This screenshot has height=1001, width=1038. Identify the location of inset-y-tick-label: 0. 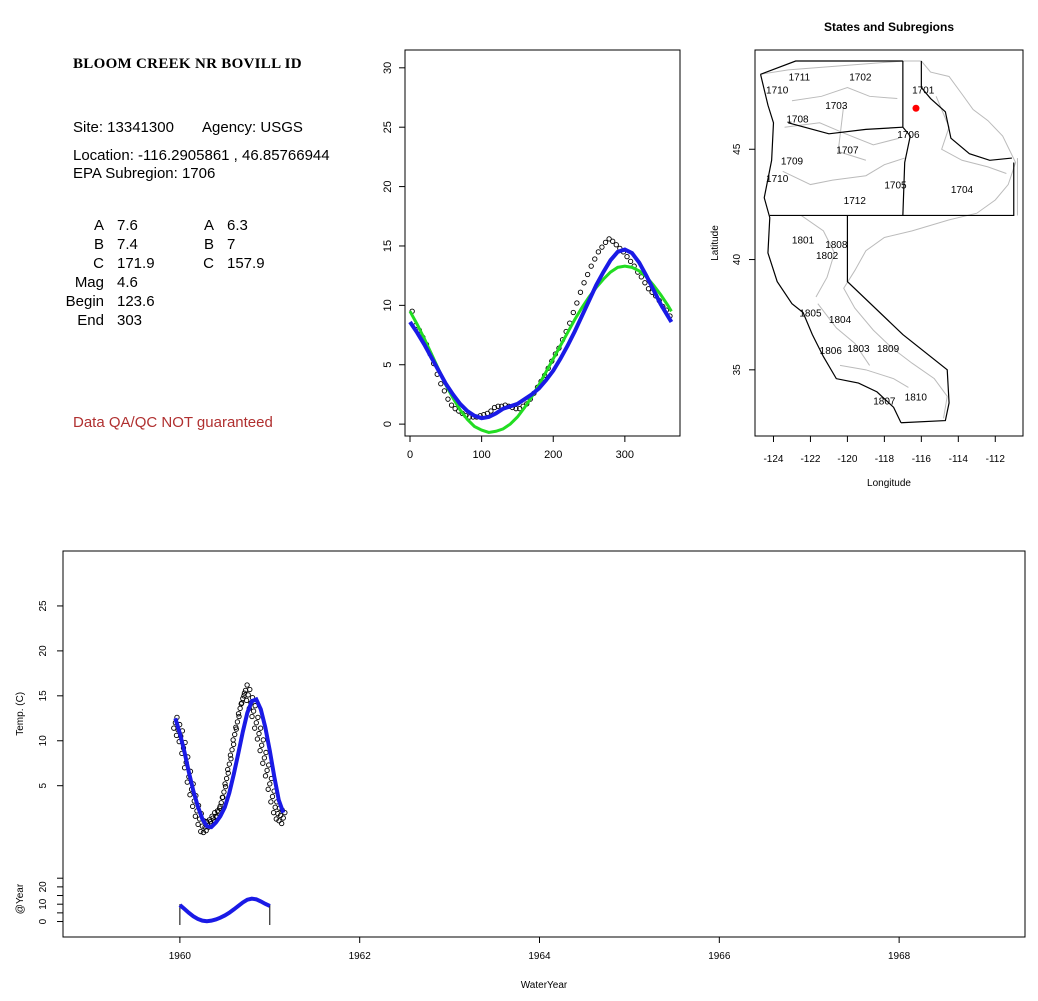
(43, 921).